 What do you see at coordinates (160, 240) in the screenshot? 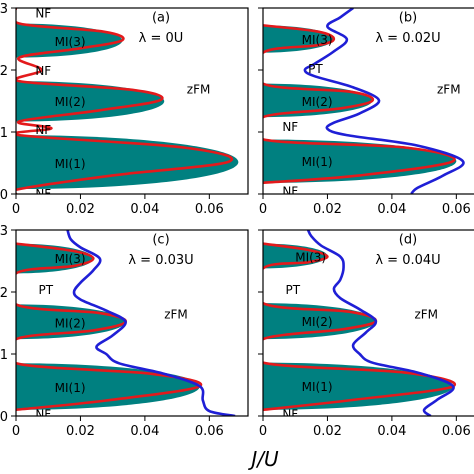
I see `panel-tag: (c)` at bounding box center [160, 240].